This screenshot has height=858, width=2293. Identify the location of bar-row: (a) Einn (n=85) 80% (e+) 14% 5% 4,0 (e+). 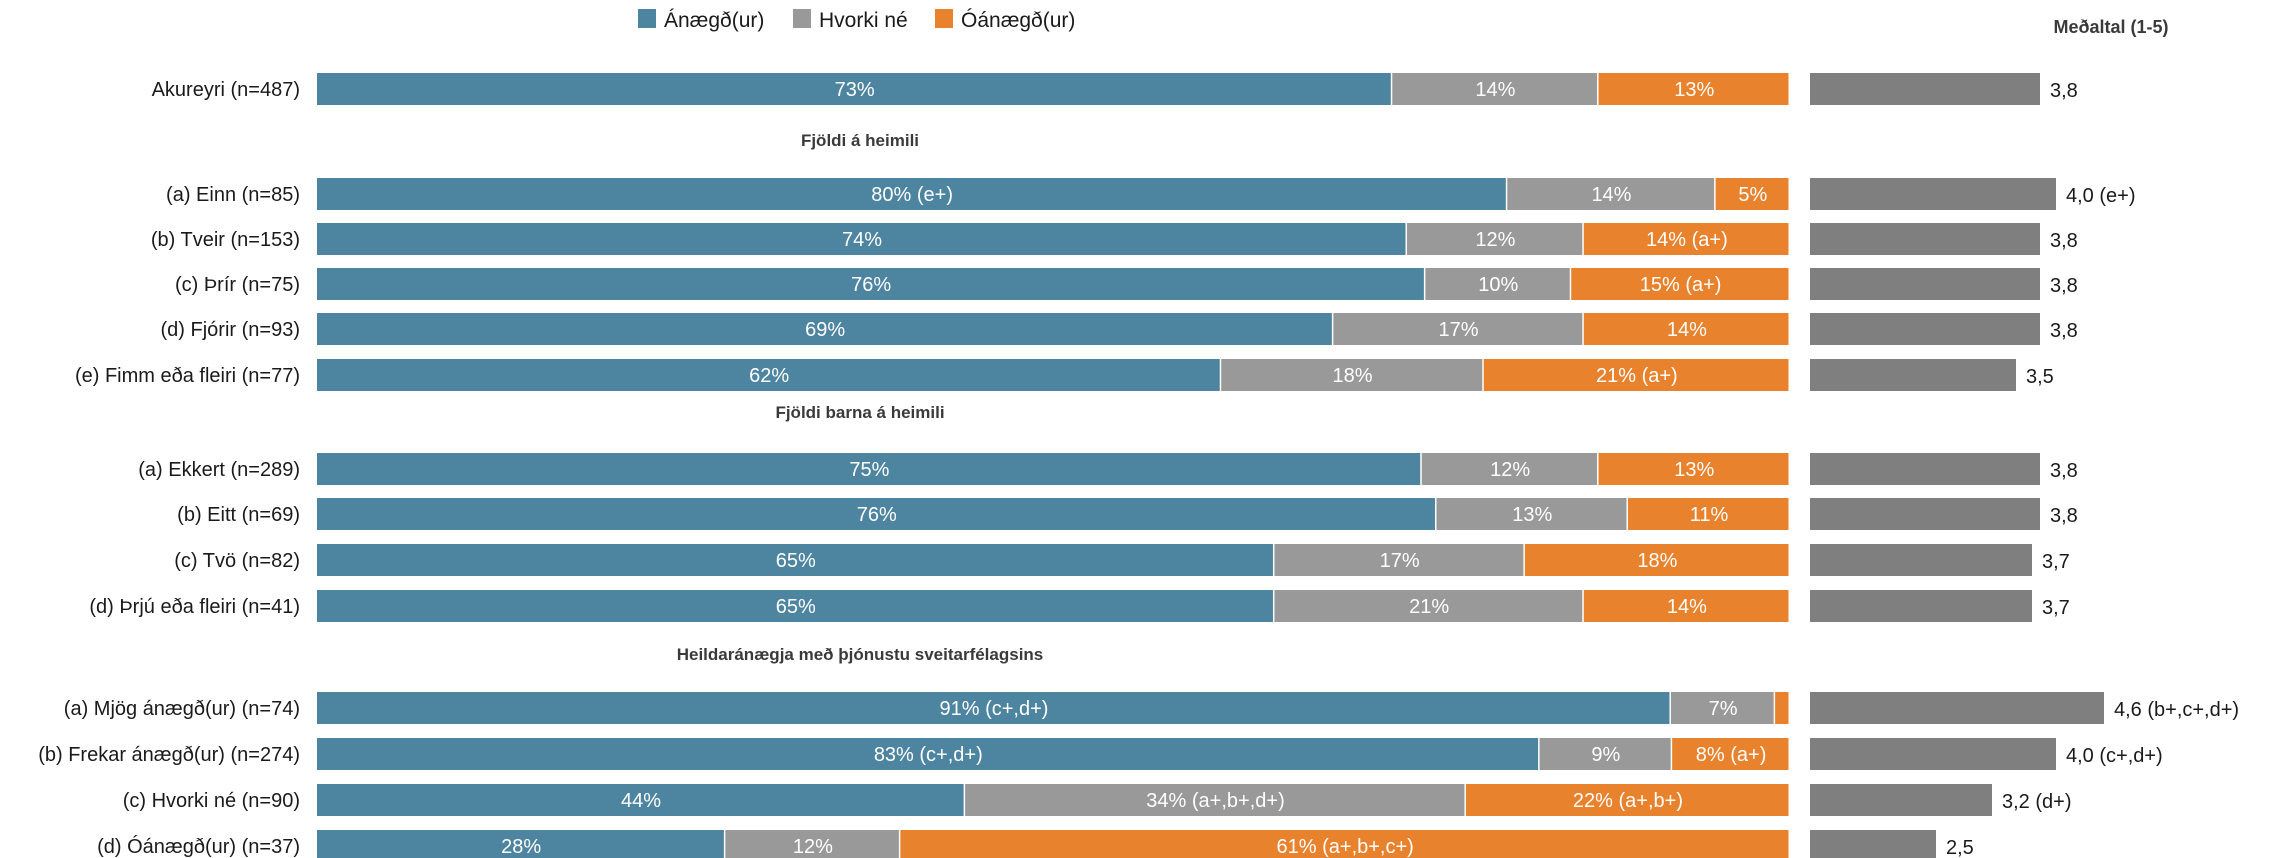
(1150, 194).